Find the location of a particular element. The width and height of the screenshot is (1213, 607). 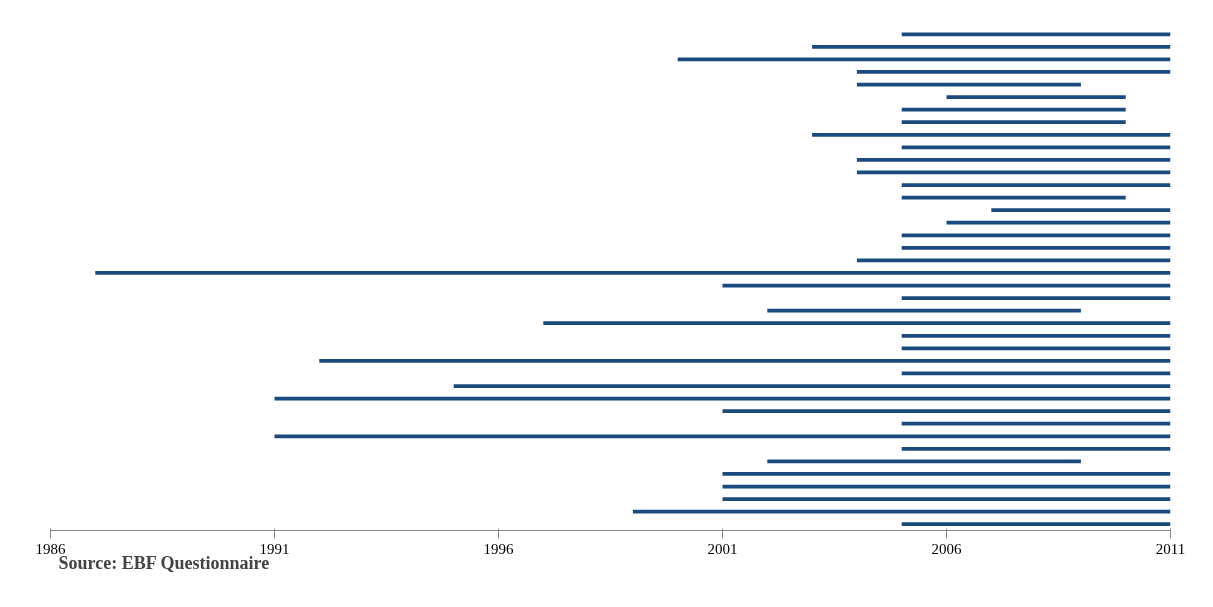

x-tick-label: 1991 is located at coordinates (274, 548).